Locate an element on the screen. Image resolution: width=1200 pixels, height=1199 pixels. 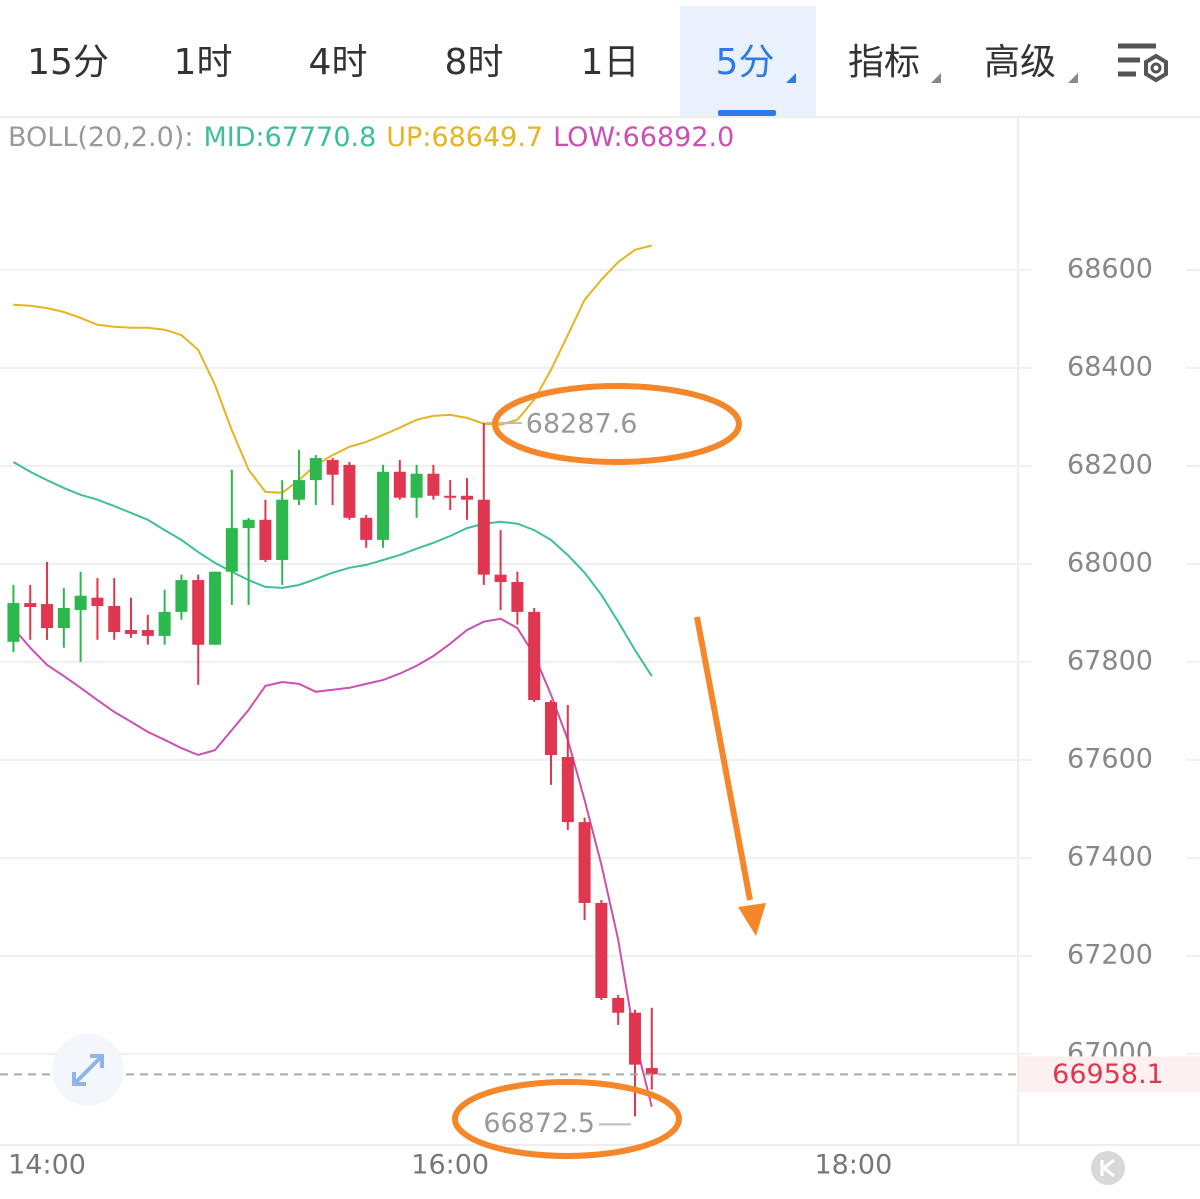
tab-icons is located at coordinates (977, 63).